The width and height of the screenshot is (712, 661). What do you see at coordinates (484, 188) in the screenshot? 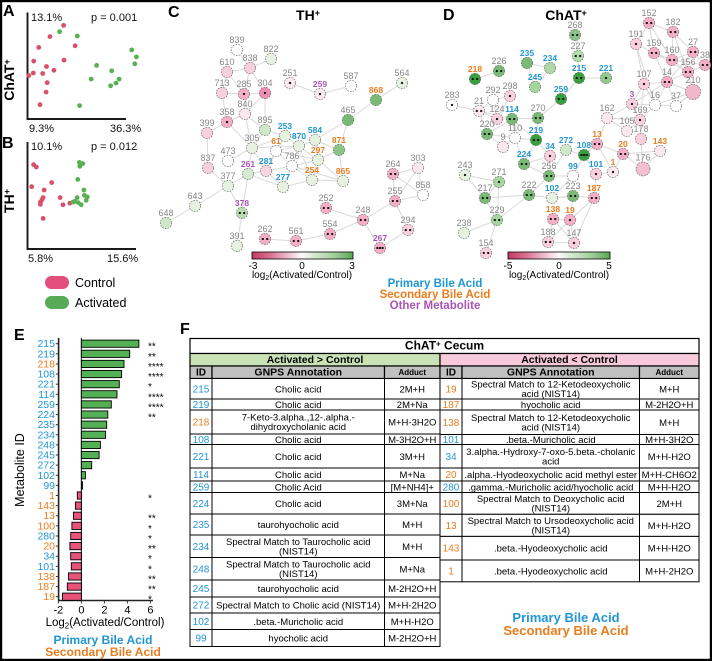
I see `svg-text: 217` at bounding box center [484, 188].